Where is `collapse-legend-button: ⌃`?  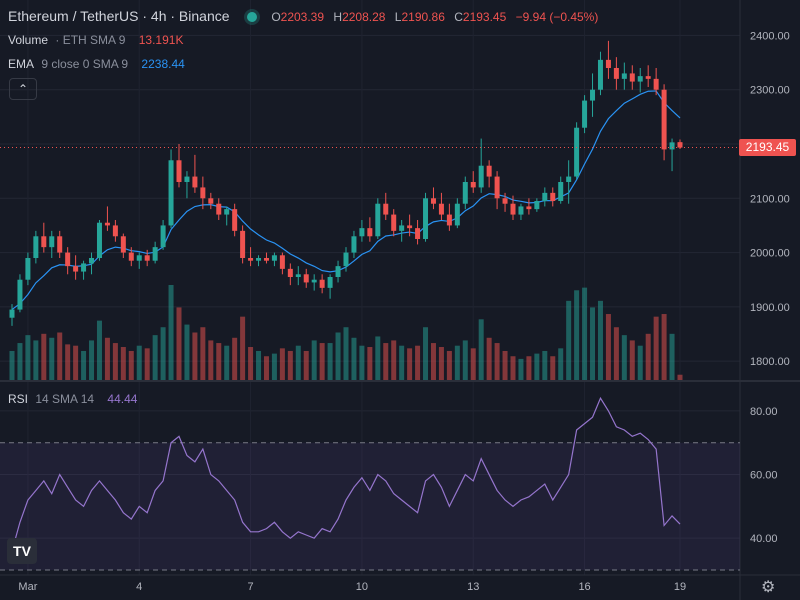 collapse-legend-button: ⌃ is located at coordinates (23, 89).